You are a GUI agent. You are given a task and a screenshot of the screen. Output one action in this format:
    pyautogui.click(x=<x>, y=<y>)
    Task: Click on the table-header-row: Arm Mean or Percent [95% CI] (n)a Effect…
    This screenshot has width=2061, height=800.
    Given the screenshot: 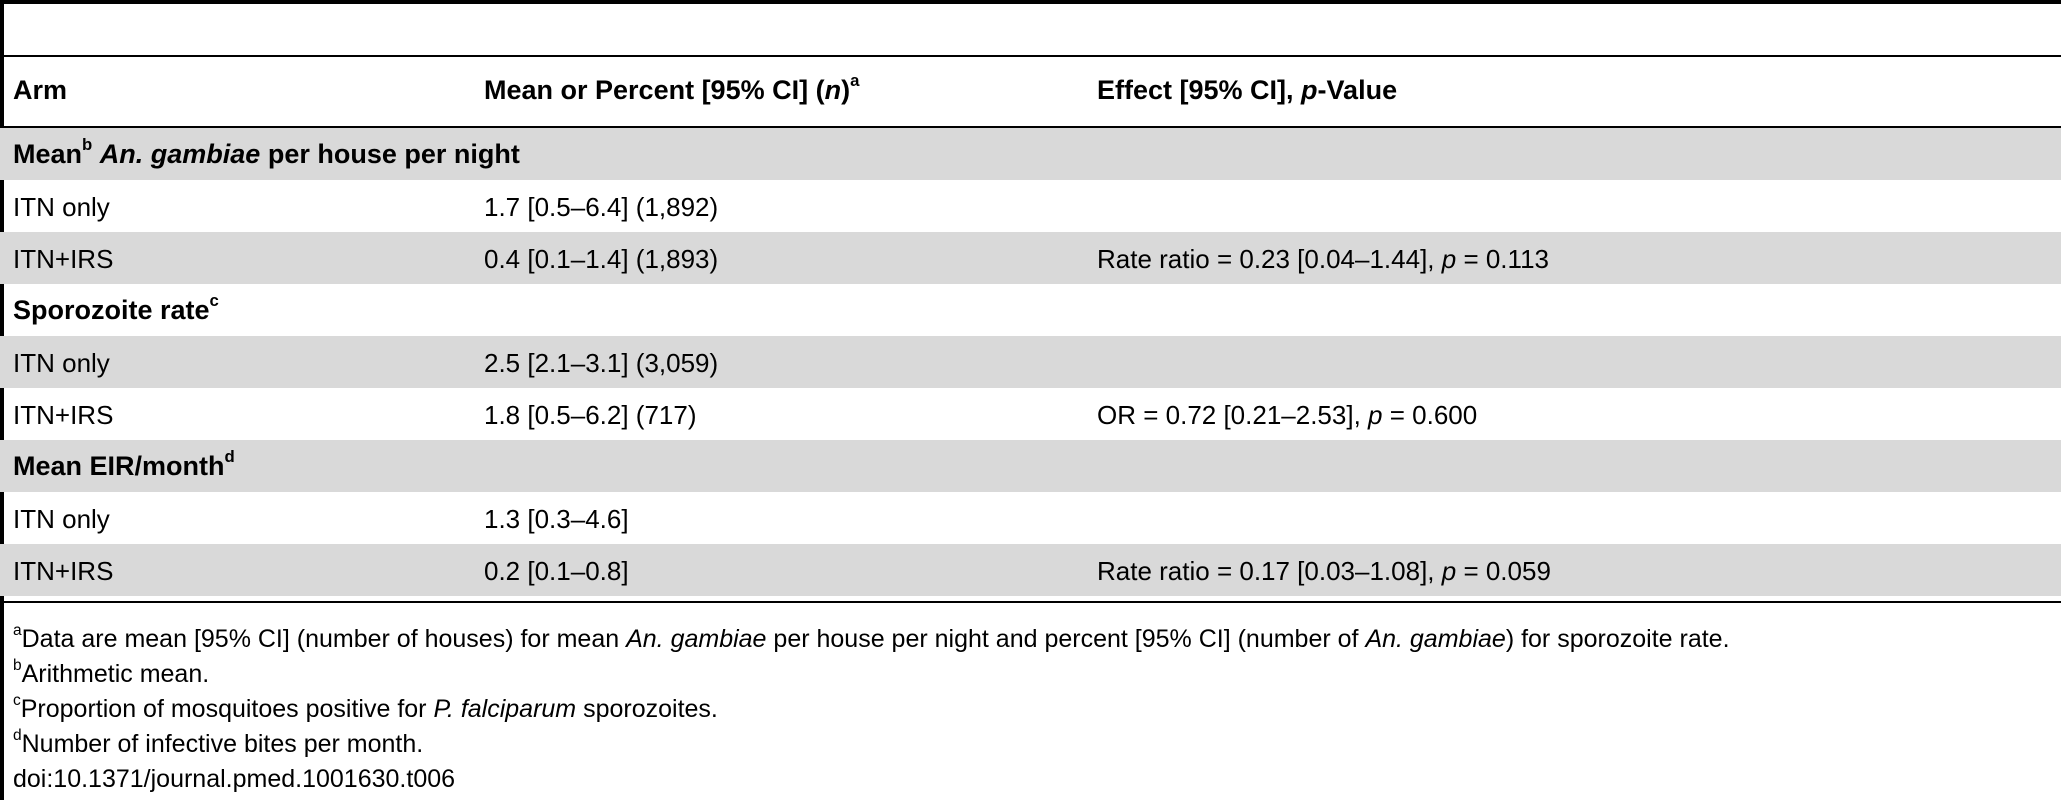 What is the action you would take?
    pyautogui.click(x=1030, y=91)
    